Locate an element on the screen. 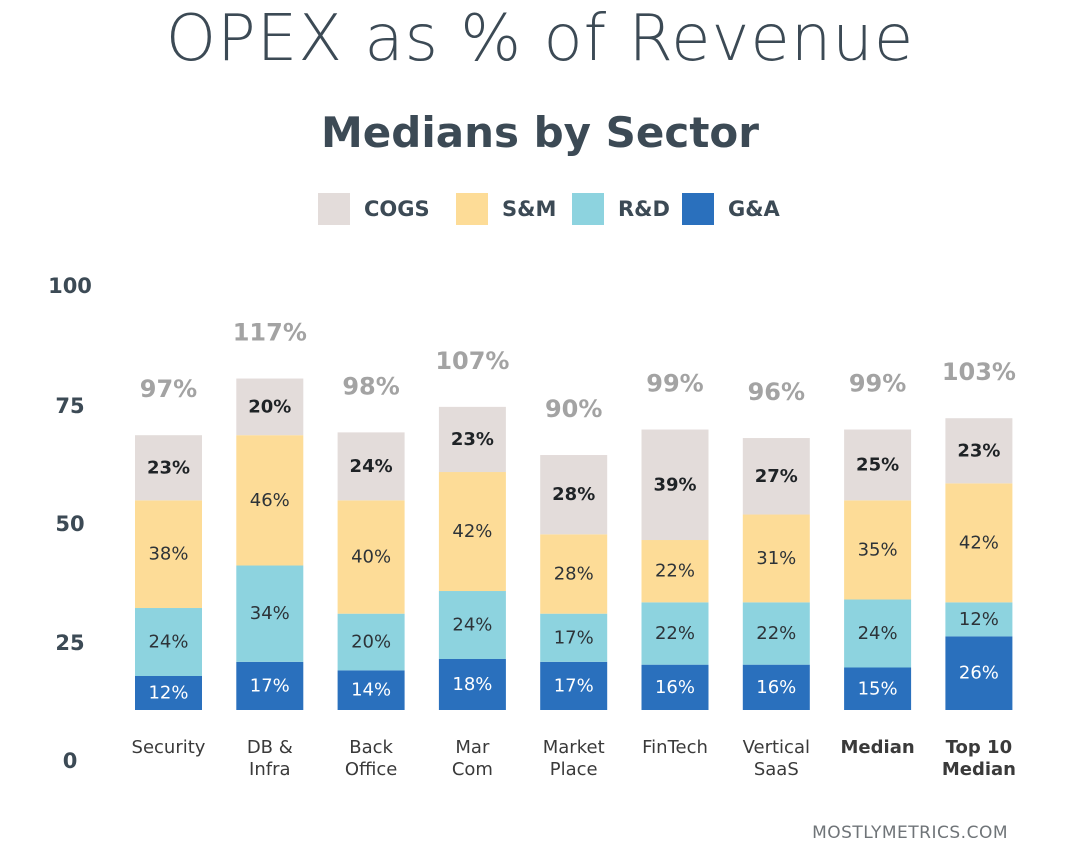  data-label-randd: 20% is located at coordinates (371, 642).